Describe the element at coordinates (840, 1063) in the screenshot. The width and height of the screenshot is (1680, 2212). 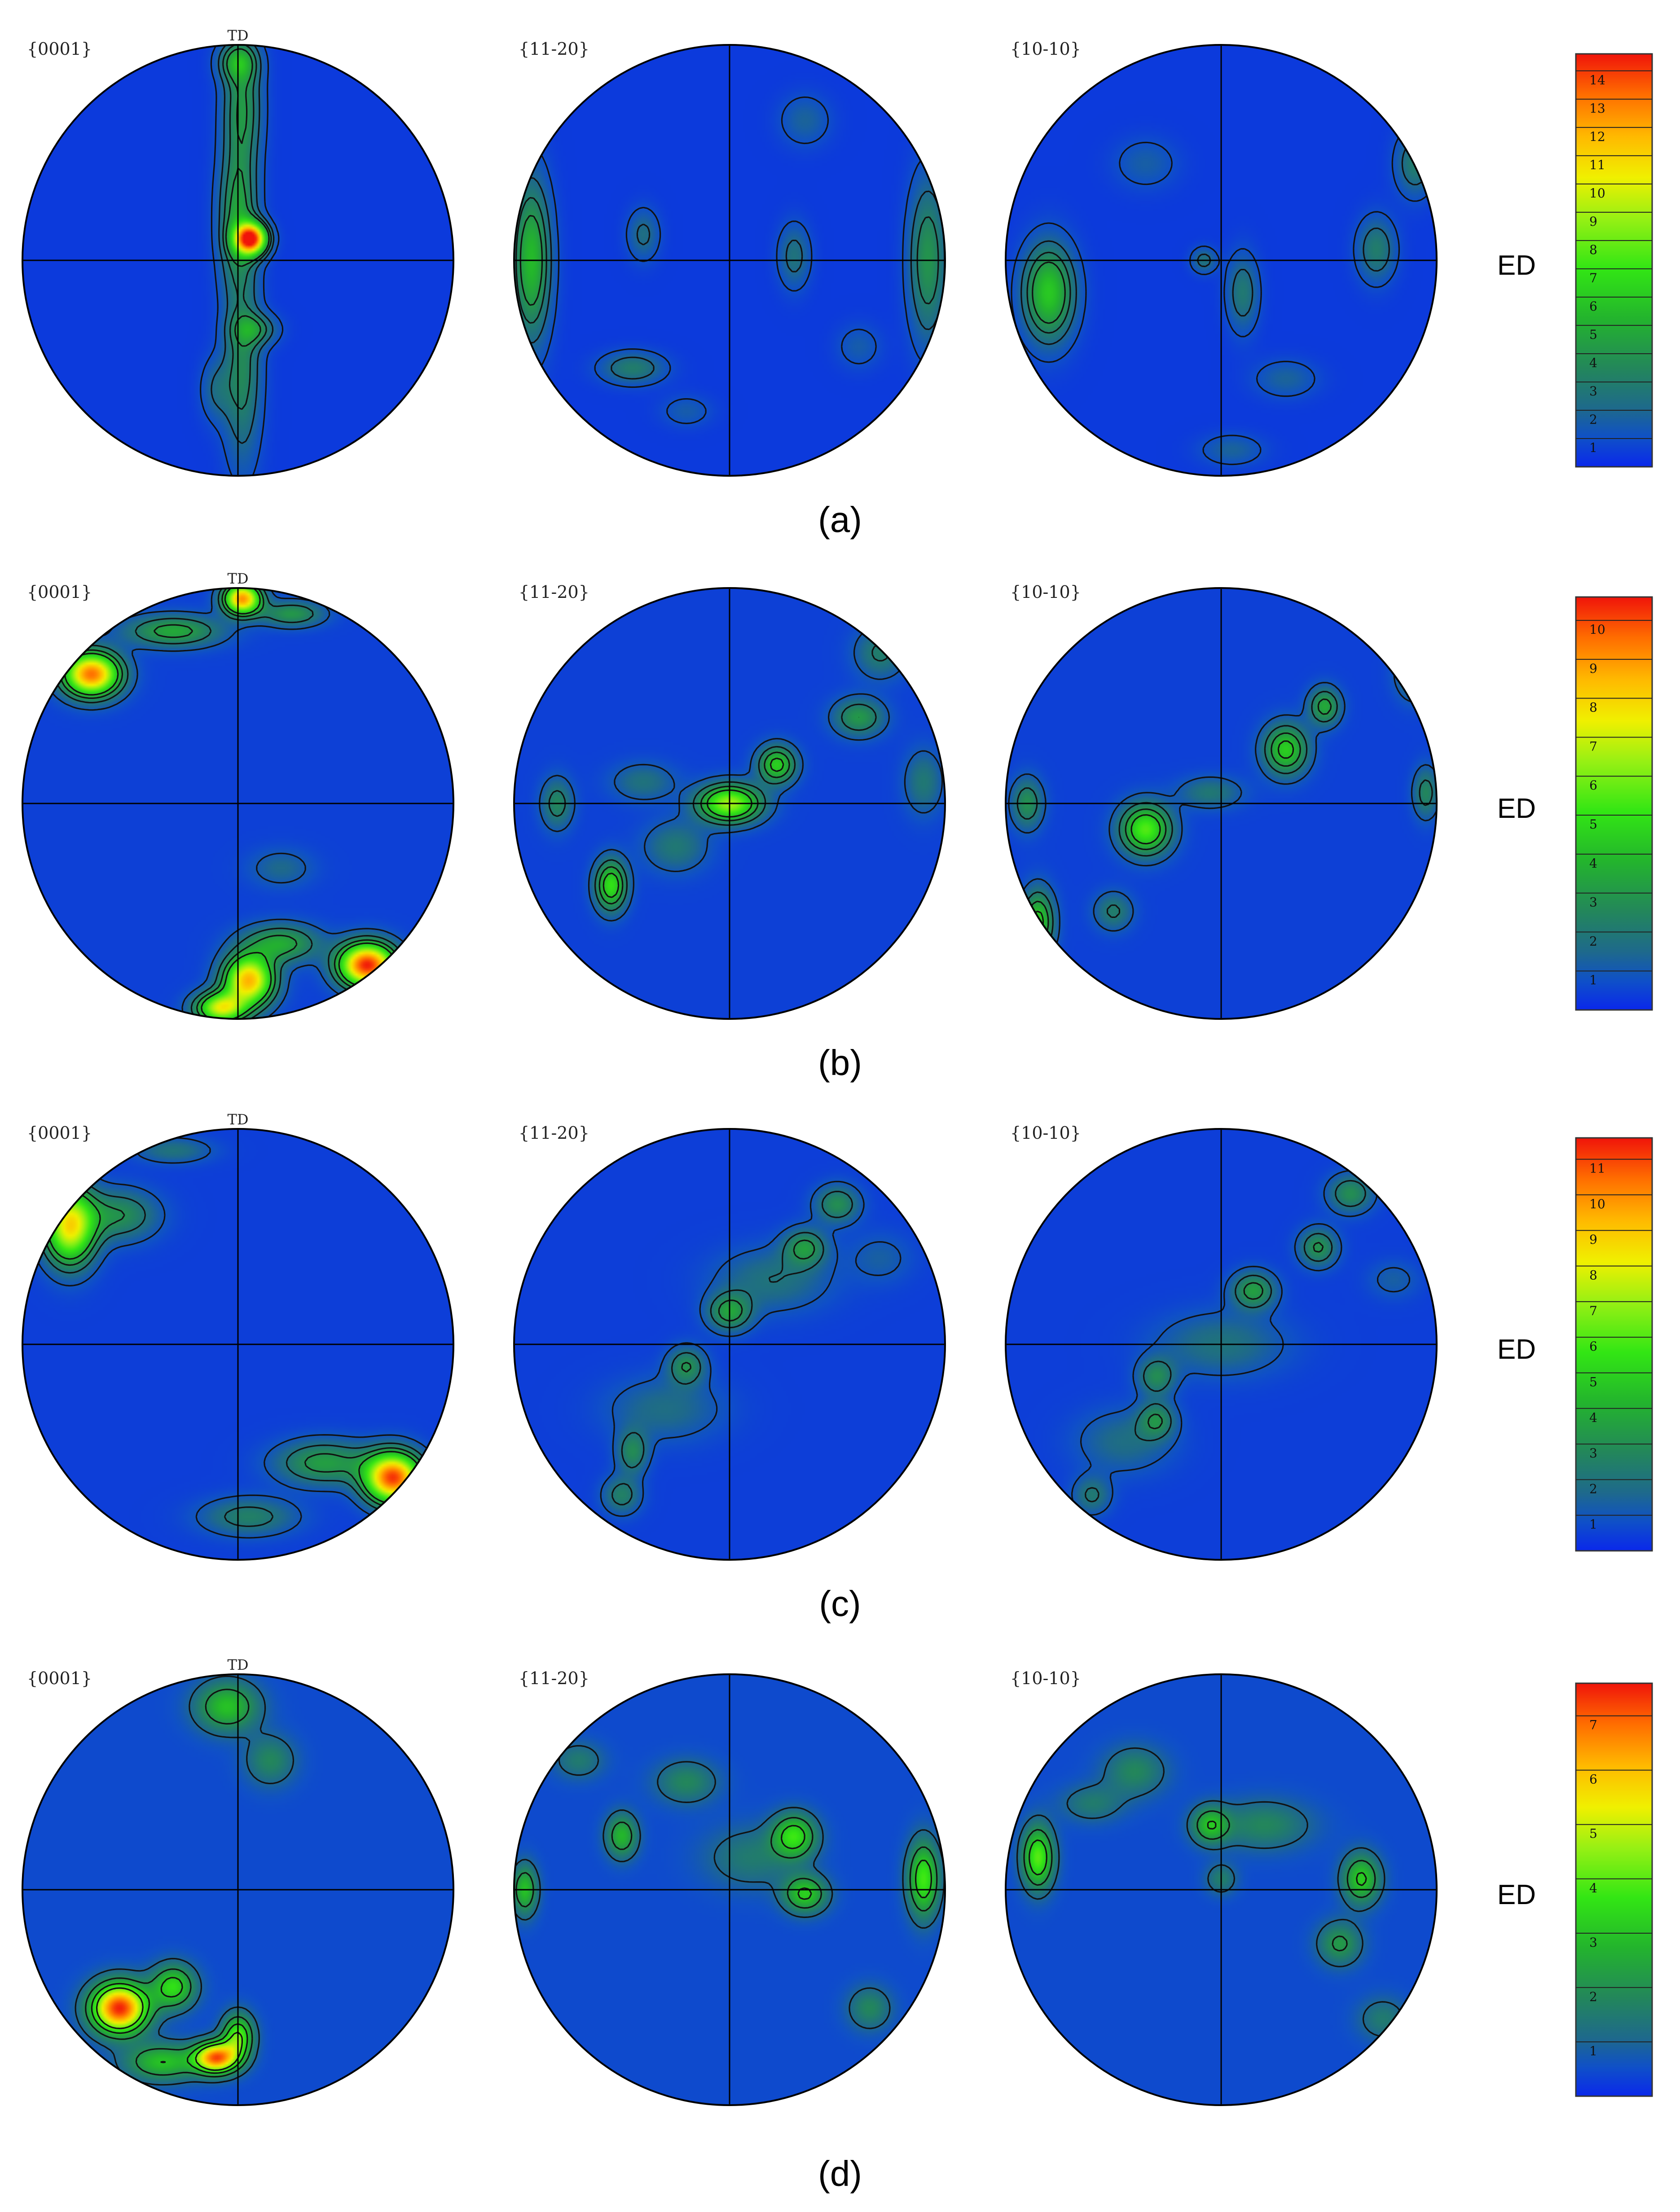
I see `panel-caption: (b)` at that location.